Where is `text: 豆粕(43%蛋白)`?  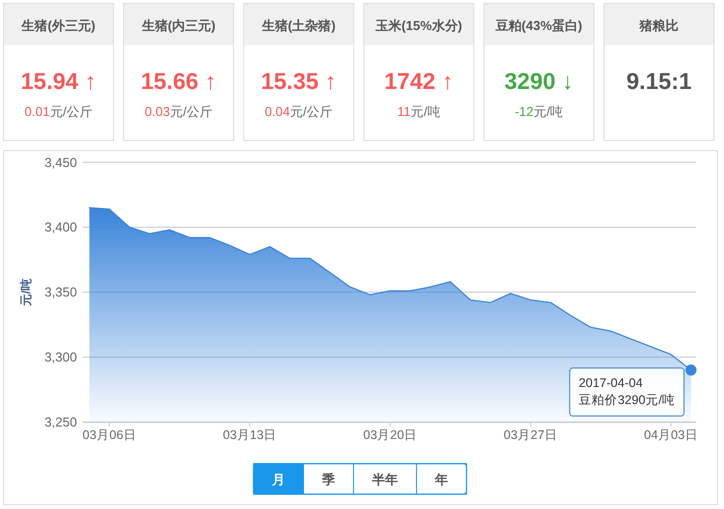
text: 豆粕(43%蛋白) is located at coordinates (538, 25).